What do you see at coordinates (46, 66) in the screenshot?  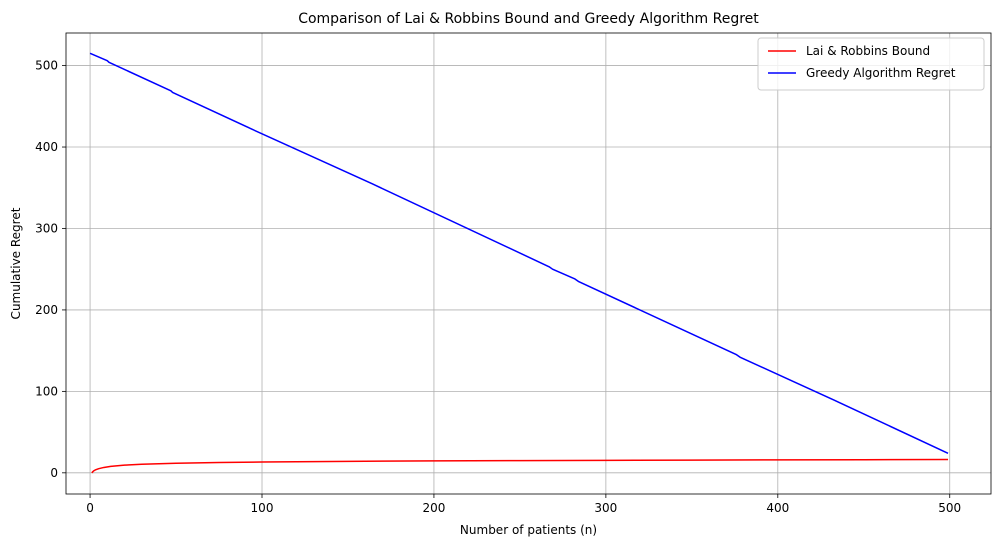 I see `y-tick-label: 500` at bounding box center [46, 66].